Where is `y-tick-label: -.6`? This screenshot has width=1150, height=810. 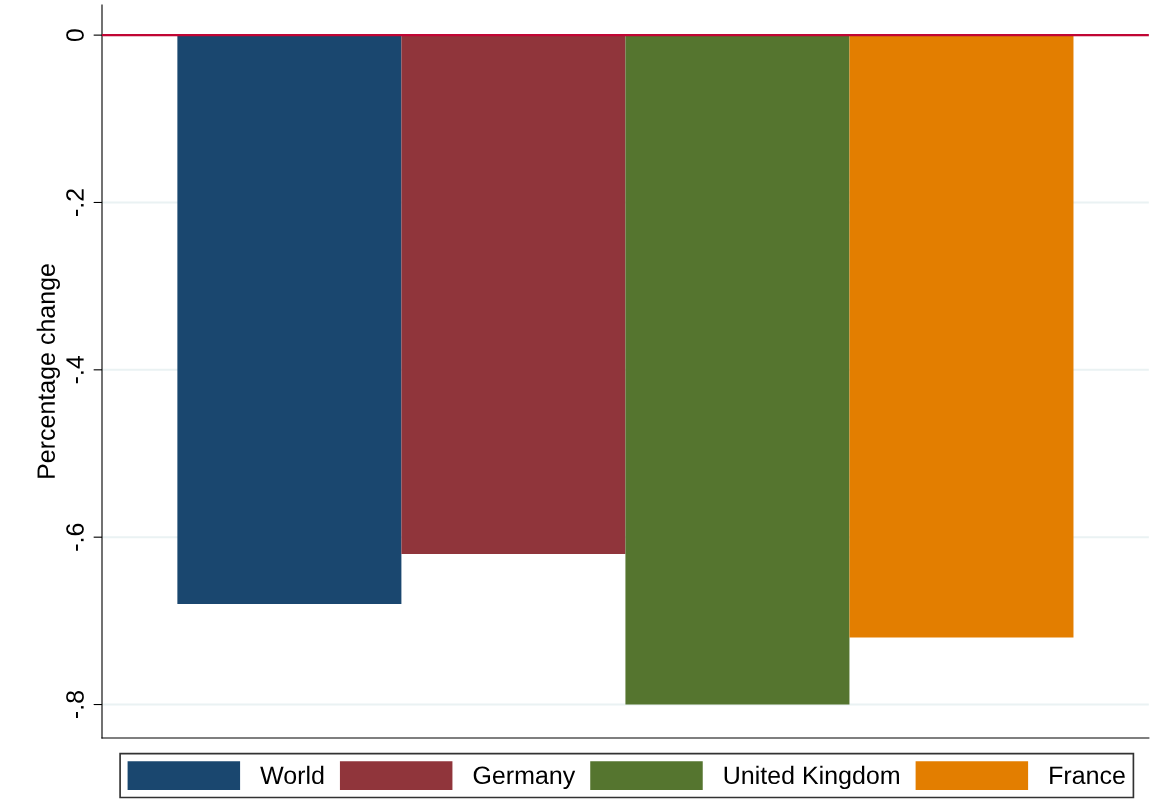 y-tick-label: -.6 is located at coordinates (75, 537).